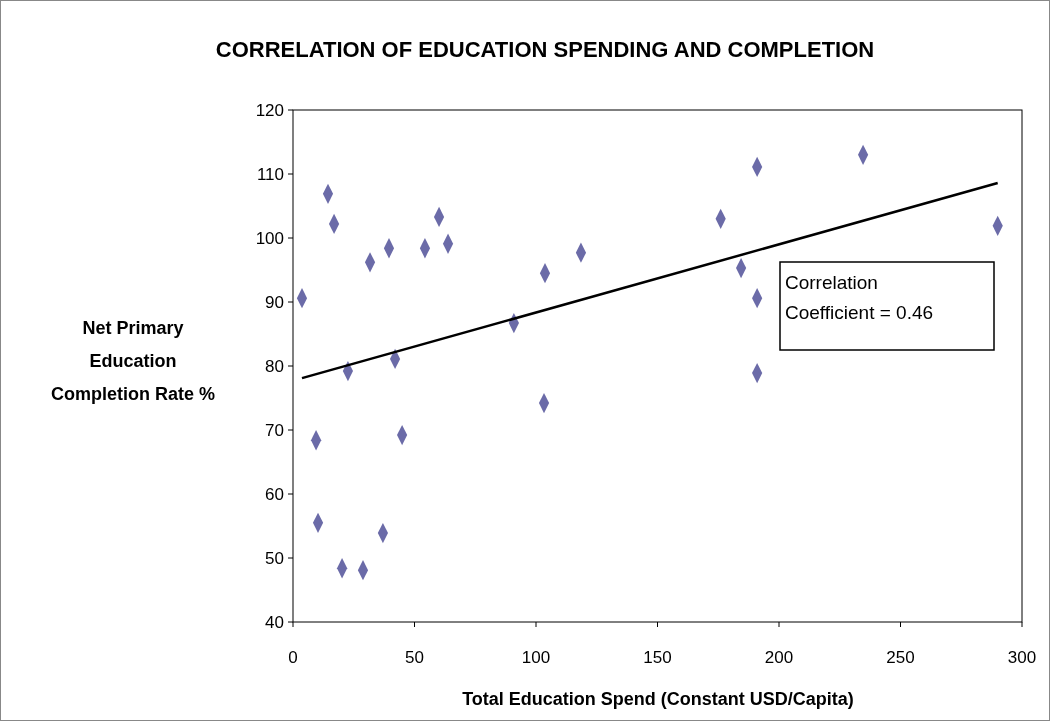 This screenshot has width=1050, height=721. I want to click on x-tick-label: 50, so click(414, 657).